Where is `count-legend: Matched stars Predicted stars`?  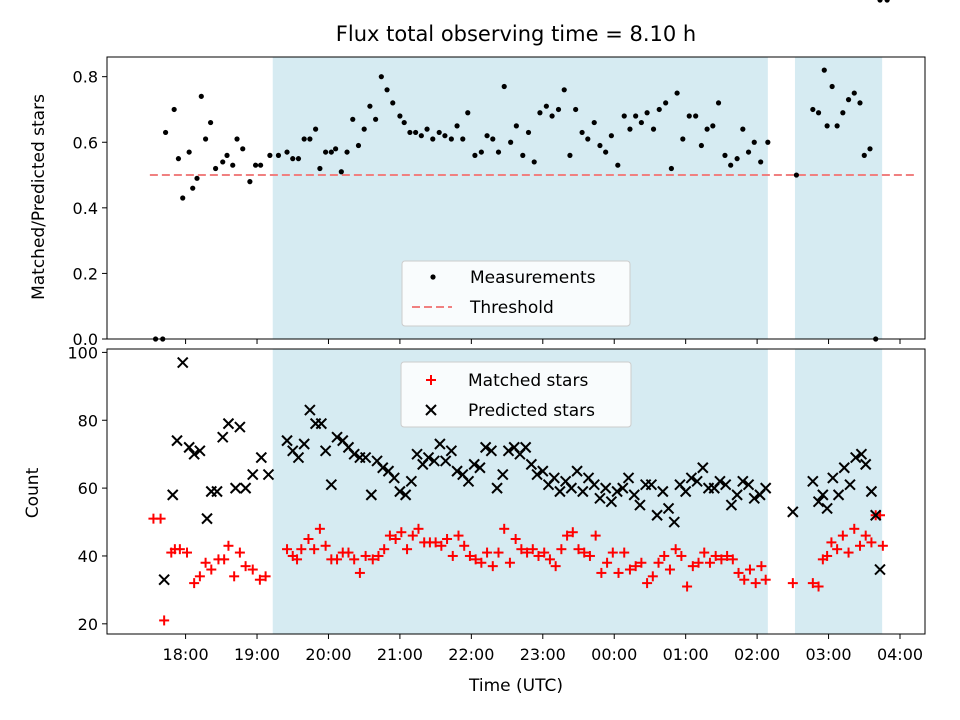
count-legend: Matched stars Predicted stars is located at coordinates (516, 394).